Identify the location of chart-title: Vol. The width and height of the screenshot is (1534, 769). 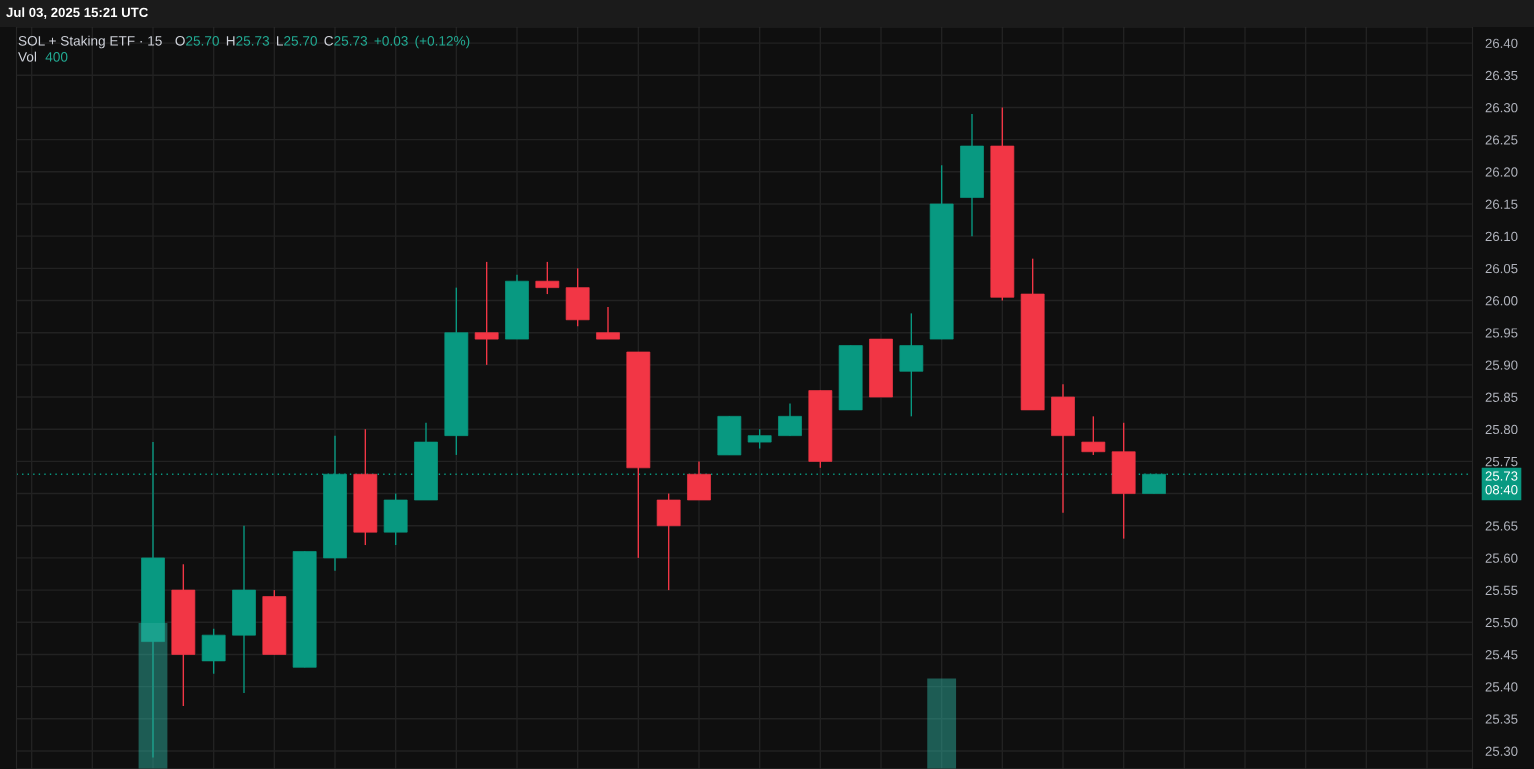
(27, 56).